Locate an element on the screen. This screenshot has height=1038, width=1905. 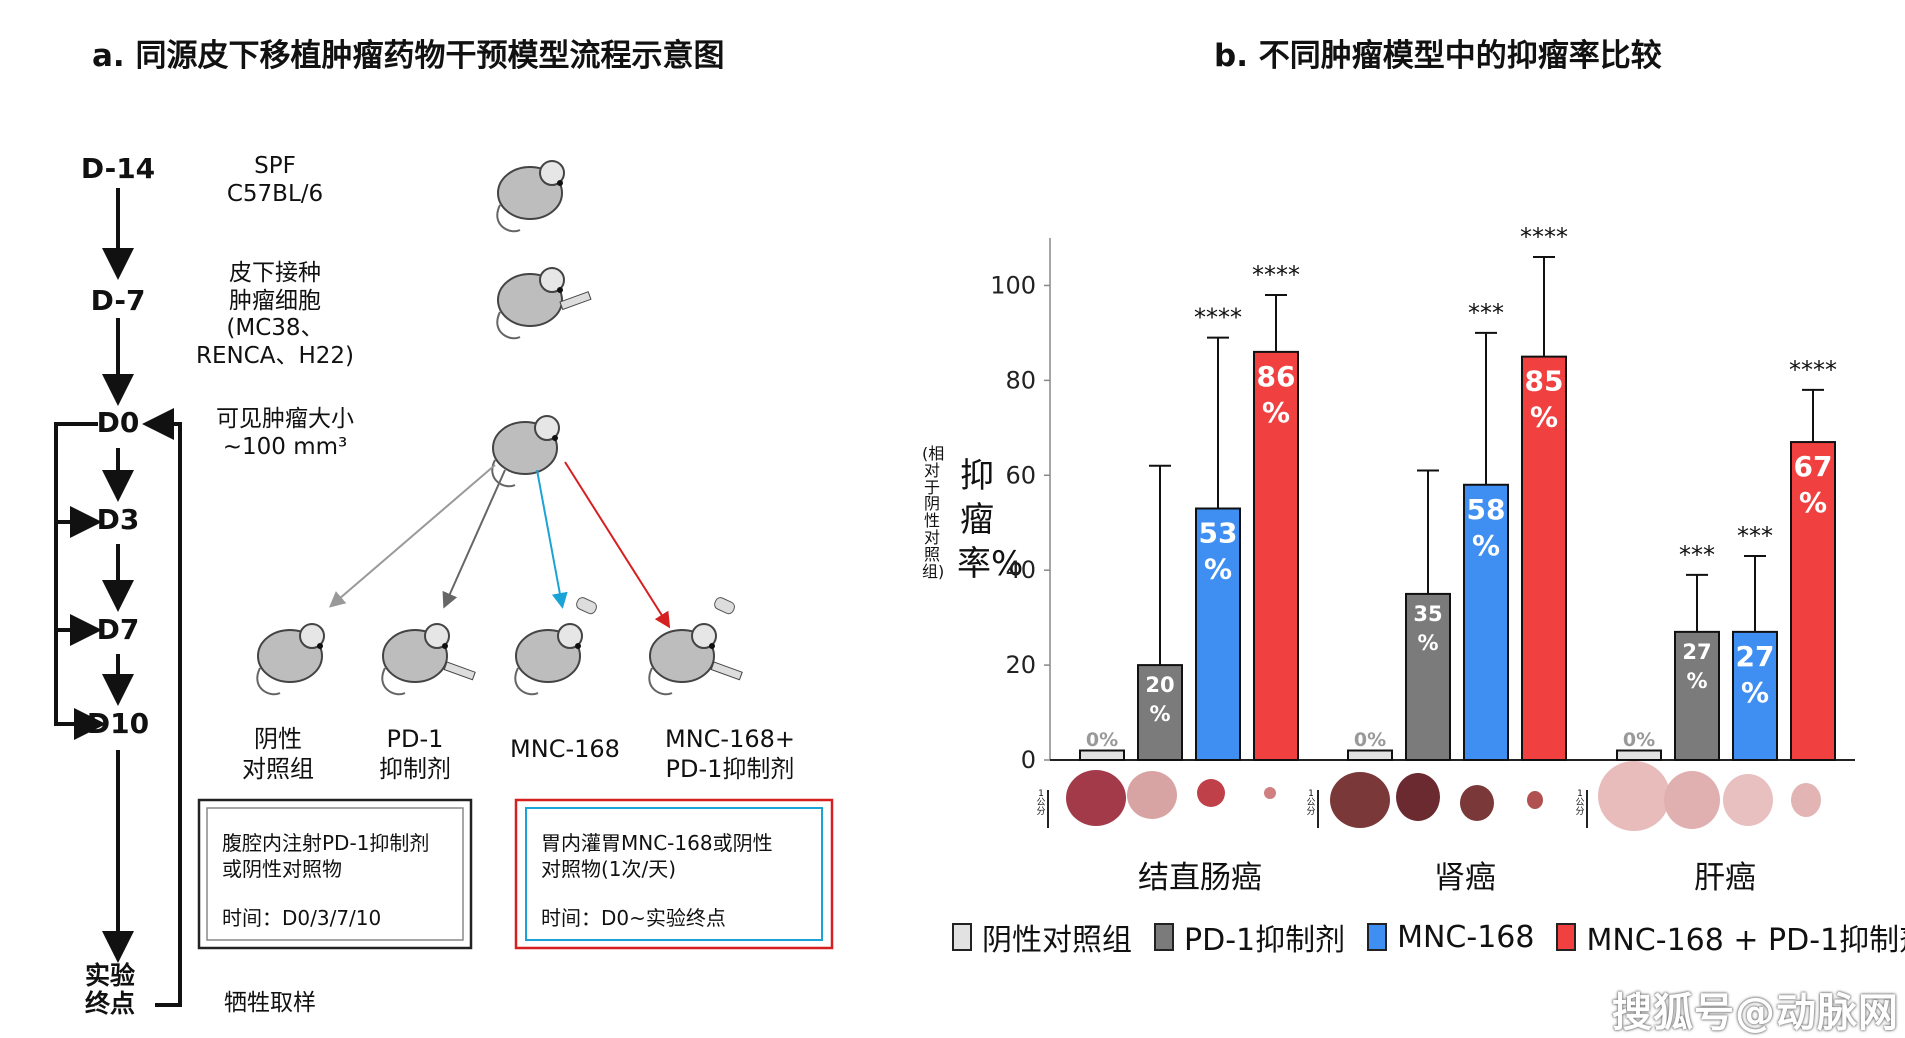
legend-item-mnc168: MNC-168 is located at coordinates (1450, 937).